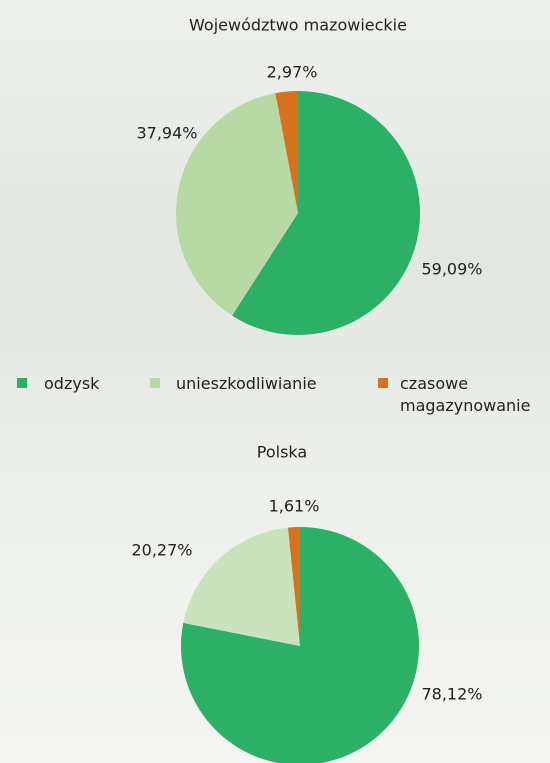 This screenshot has width=550, height=763. I want to click on data-label: 78,12%, so click(451, 694).